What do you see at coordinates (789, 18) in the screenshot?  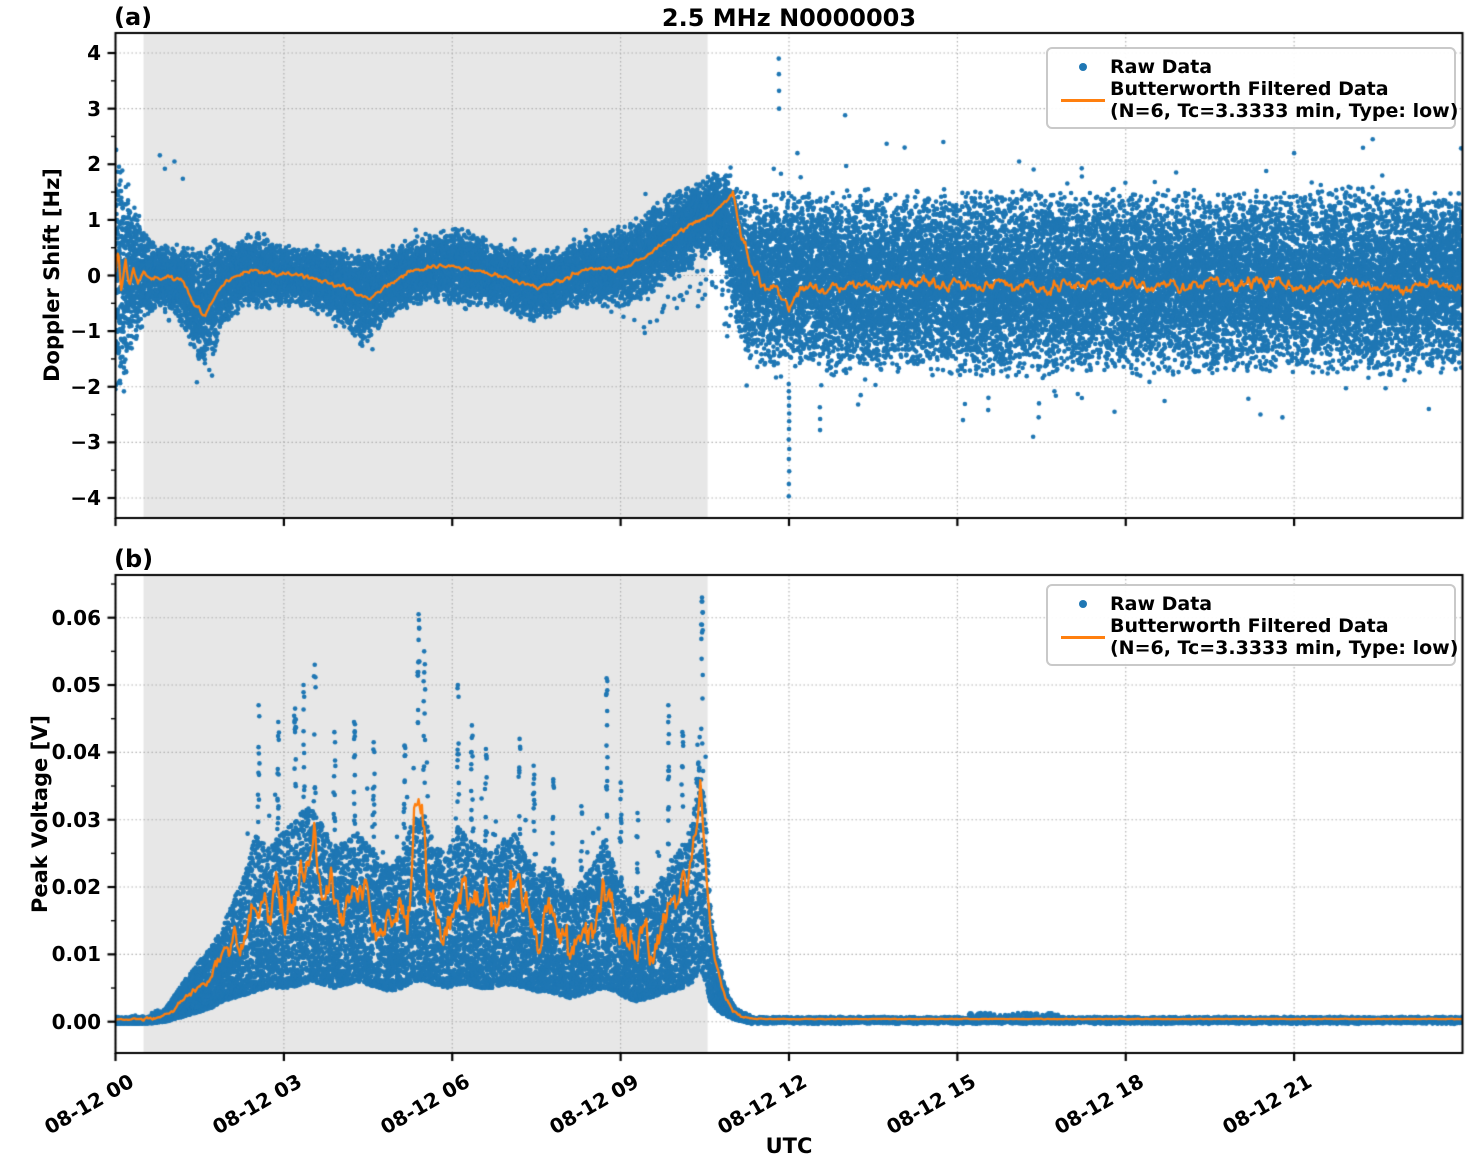 I see `figure-title: 2.5 MHz N0000003` at bounding box center [789, 18].